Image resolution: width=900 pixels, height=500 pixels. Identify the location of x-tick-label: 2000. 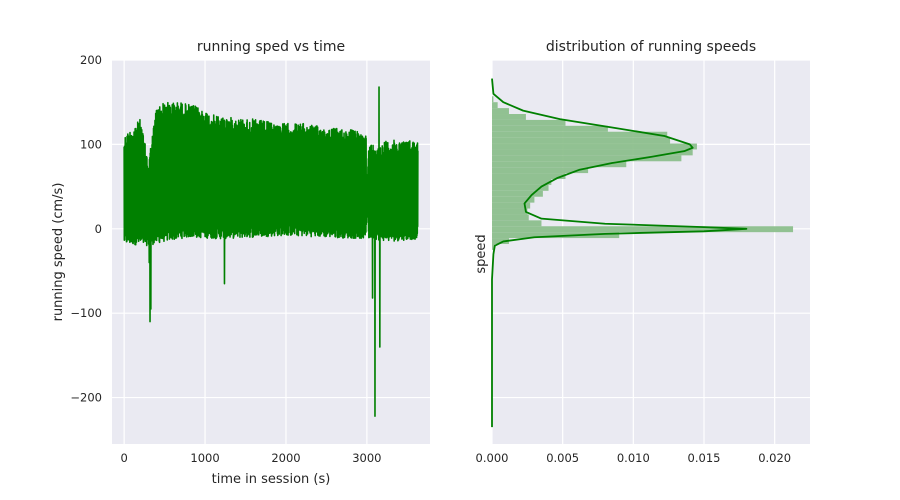
(285, 458).